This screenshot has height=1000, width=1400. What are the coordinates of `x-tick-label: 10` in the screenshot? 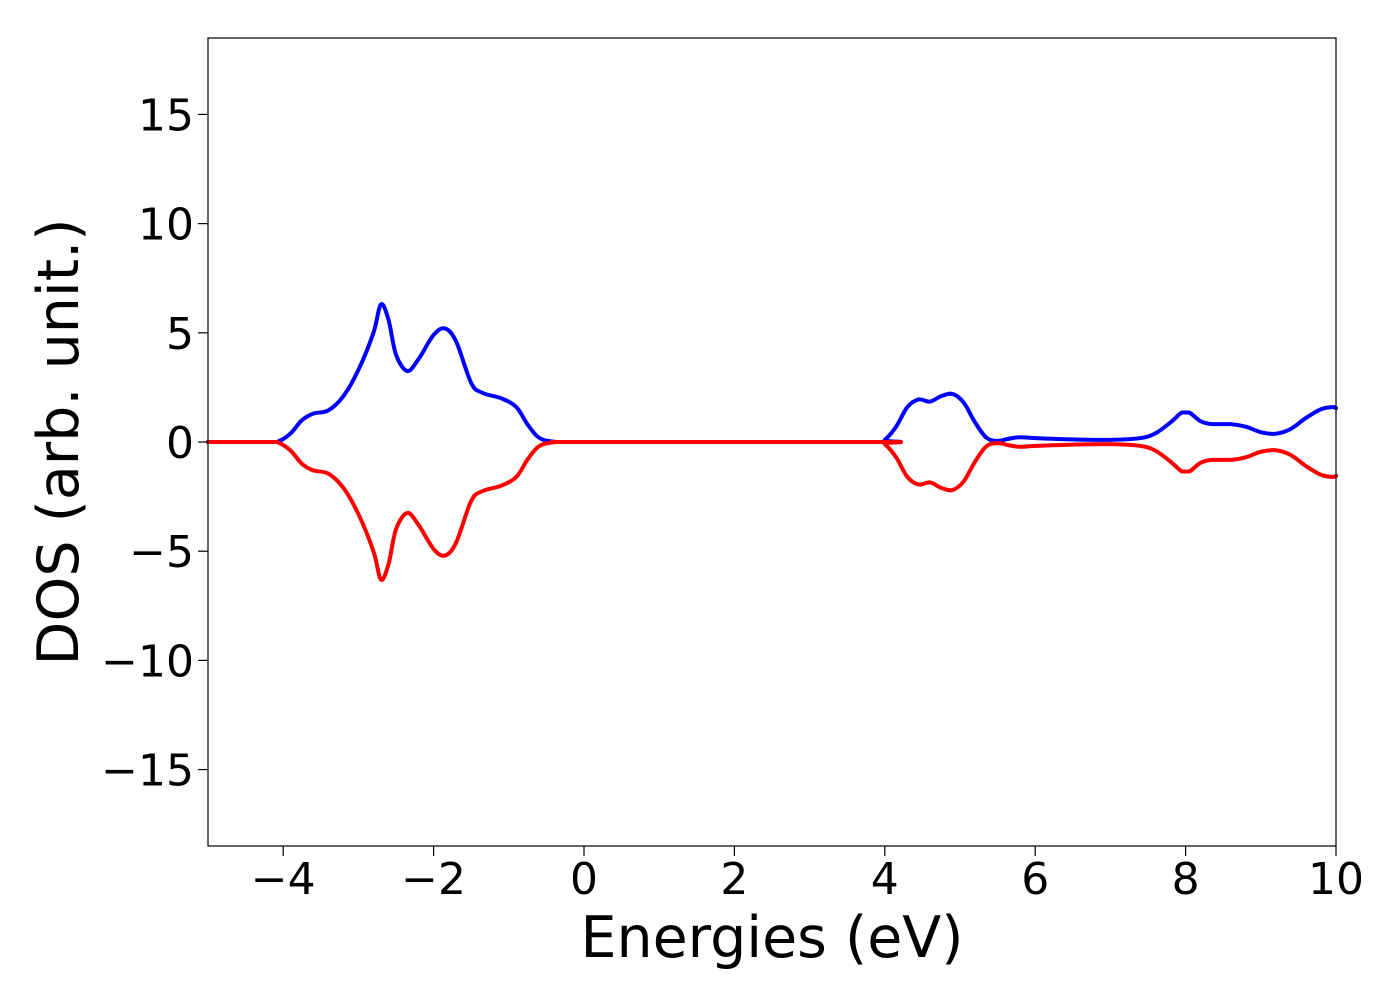 It's located at (1336, 879).